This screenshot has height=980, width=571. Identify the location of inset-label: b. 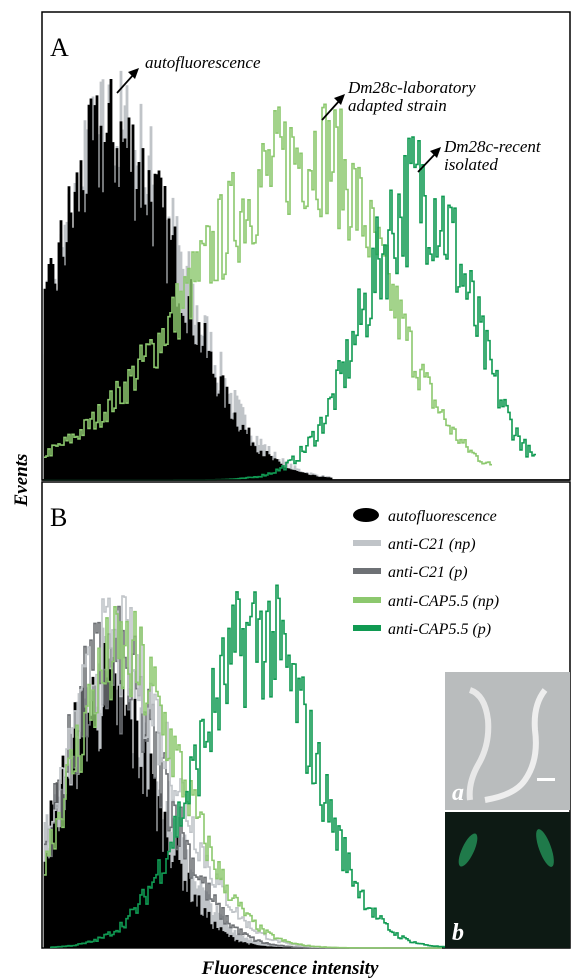
(458, 933).